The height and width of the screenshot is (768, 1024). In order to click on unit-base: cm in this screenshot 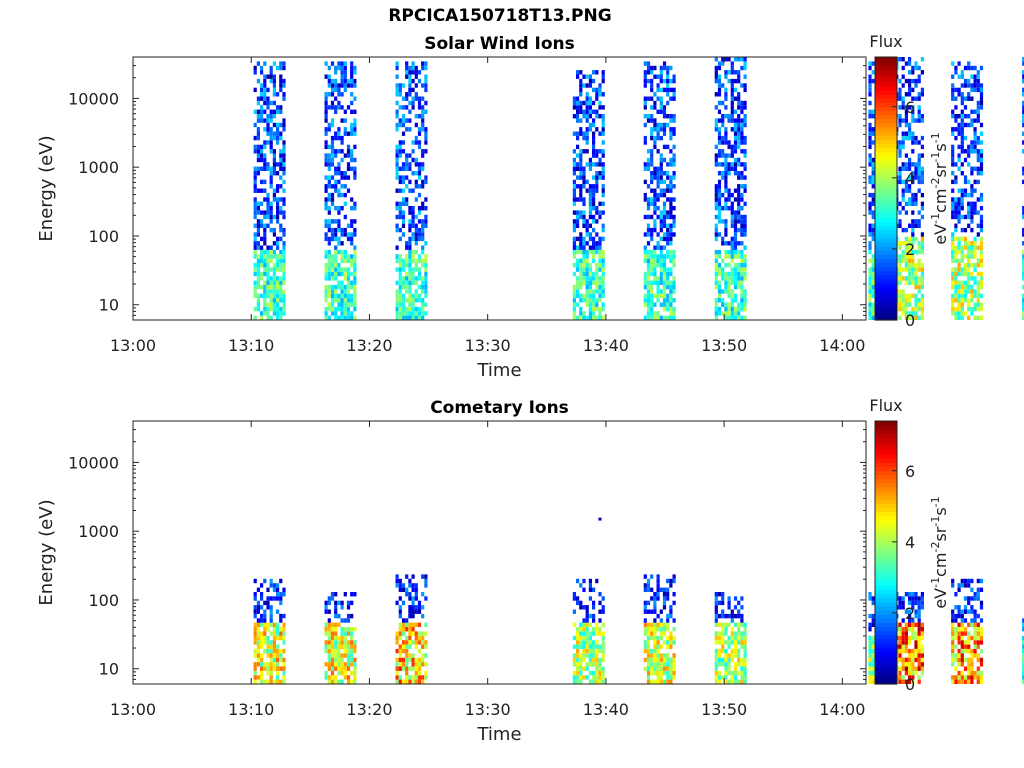, I will do `click(940, 201)`.